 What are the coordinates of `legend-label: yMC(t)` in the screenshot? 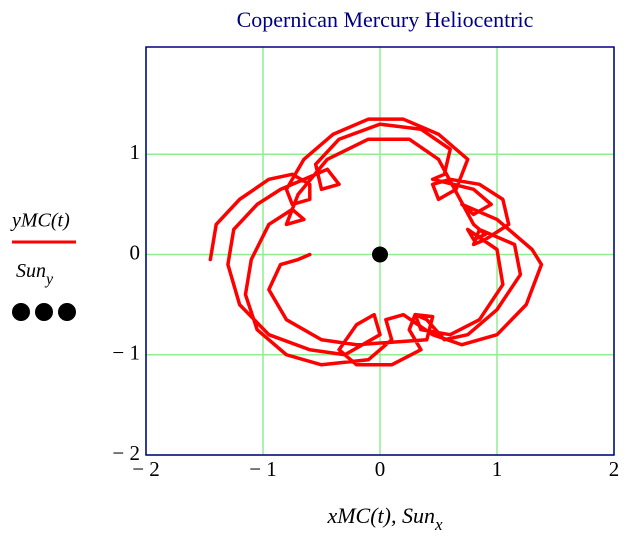 It's located at (40, 221).